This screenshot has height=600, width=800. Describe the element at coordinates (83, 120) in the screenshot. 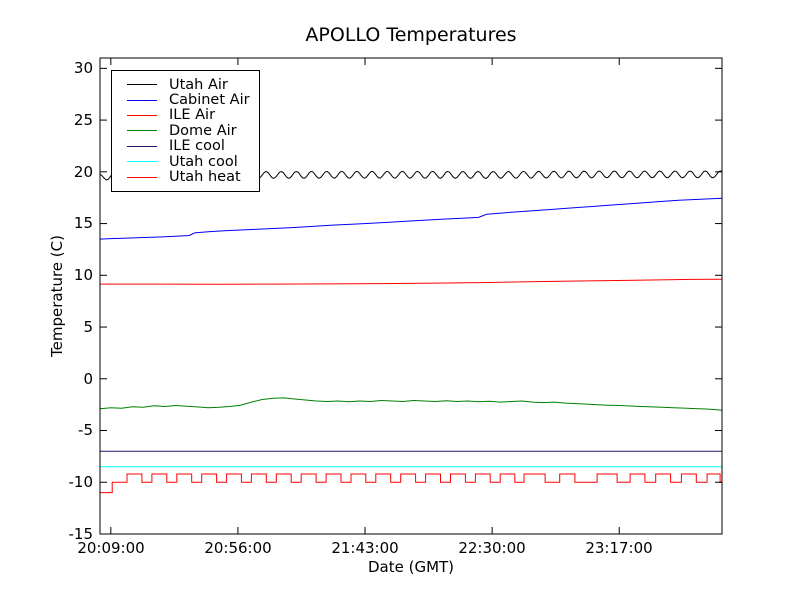

I see `y-tick-label: 25` at that location.